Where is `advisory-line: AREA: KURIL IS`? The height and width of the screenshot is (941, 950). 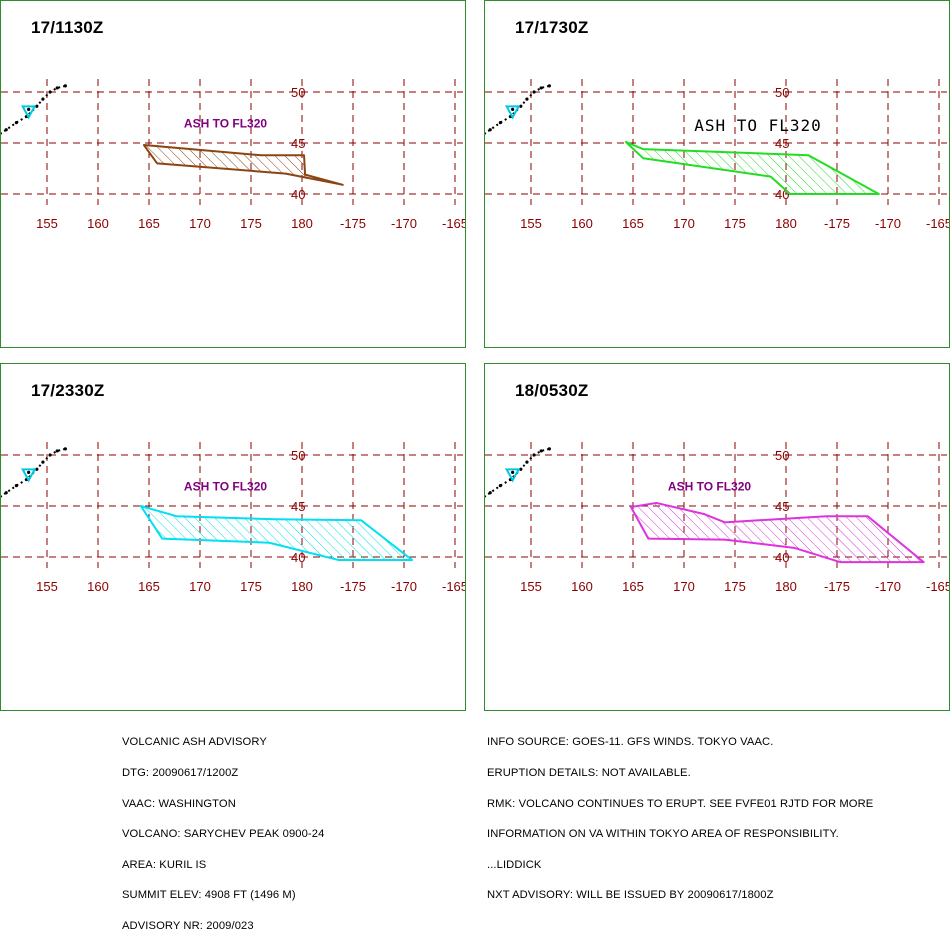 advisory-line: AREA: KURIL IS is located at coordinates (164, 864).